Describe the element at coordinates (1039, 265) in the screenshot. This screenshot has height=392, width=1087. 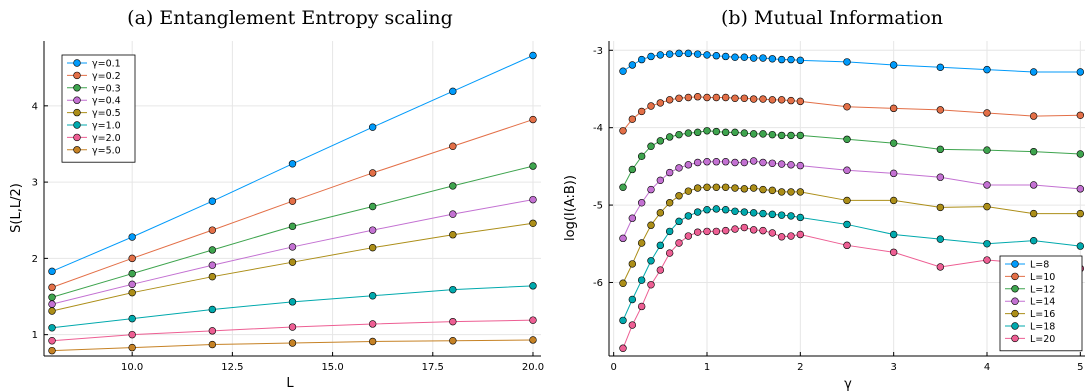
I see `legend-label: L=8` at that location.